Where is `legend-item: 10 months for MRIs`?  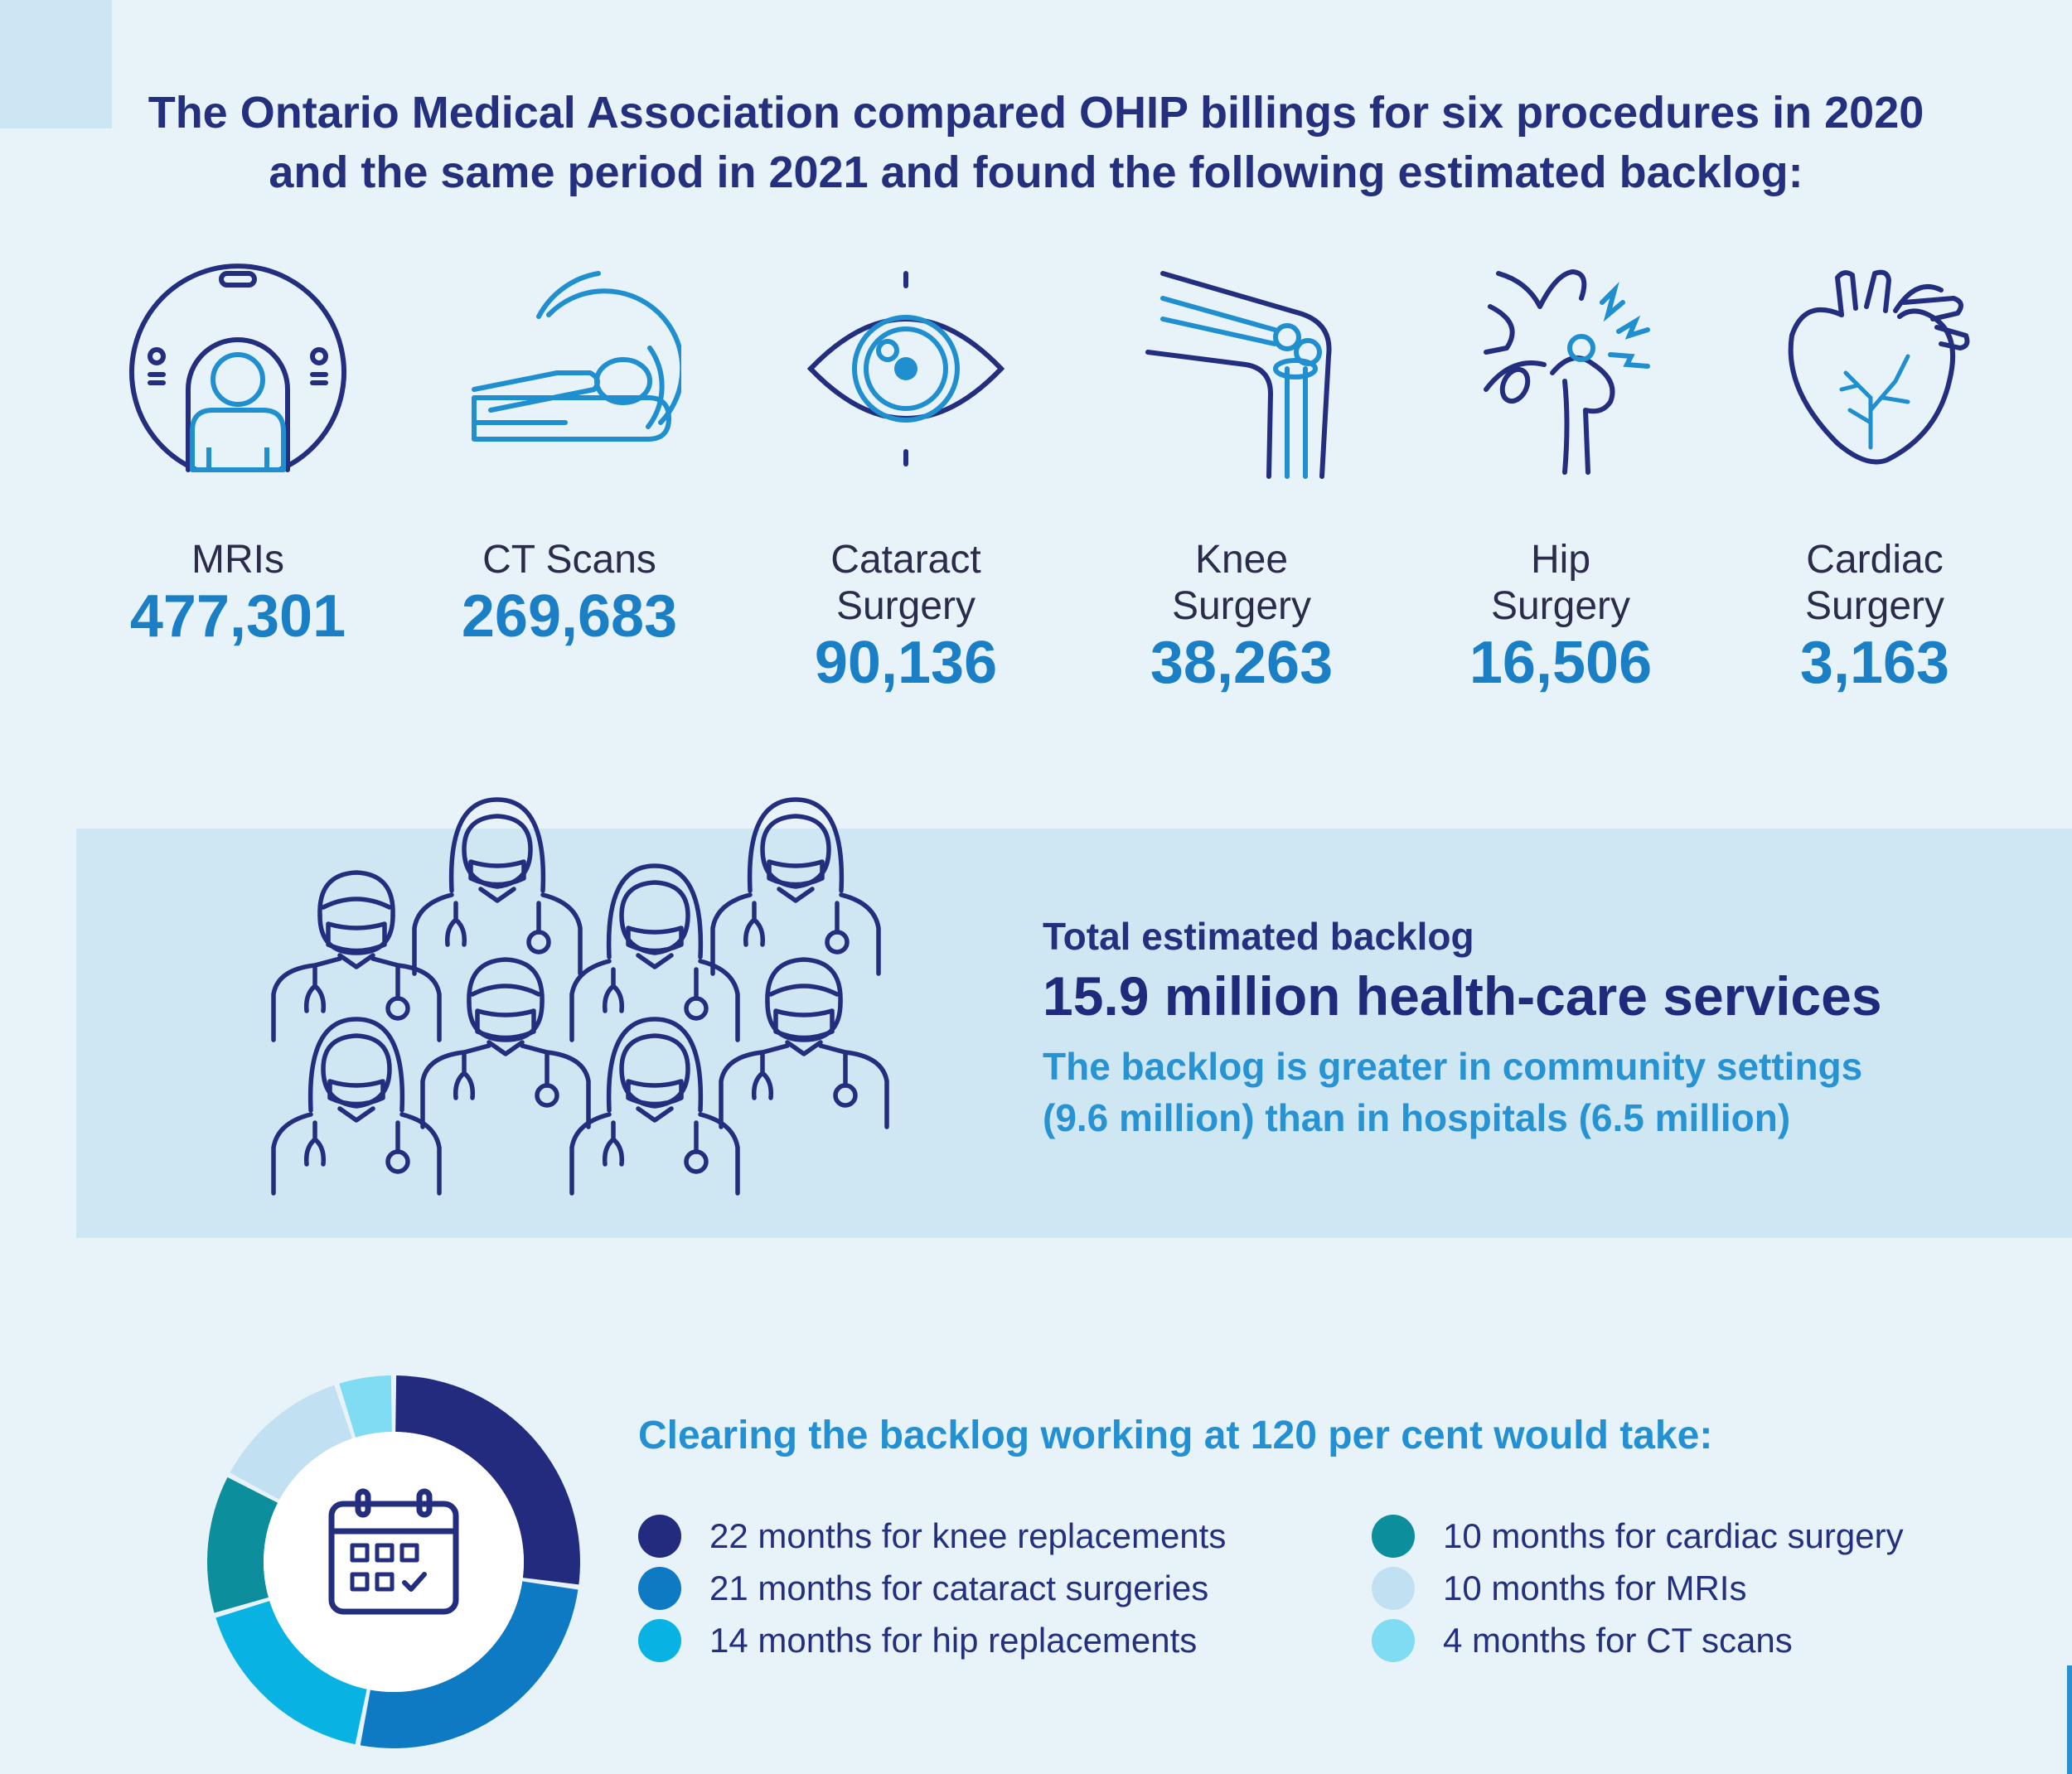 legend-item: 10 months for MRIs is located at coordinates (1638, 1588).